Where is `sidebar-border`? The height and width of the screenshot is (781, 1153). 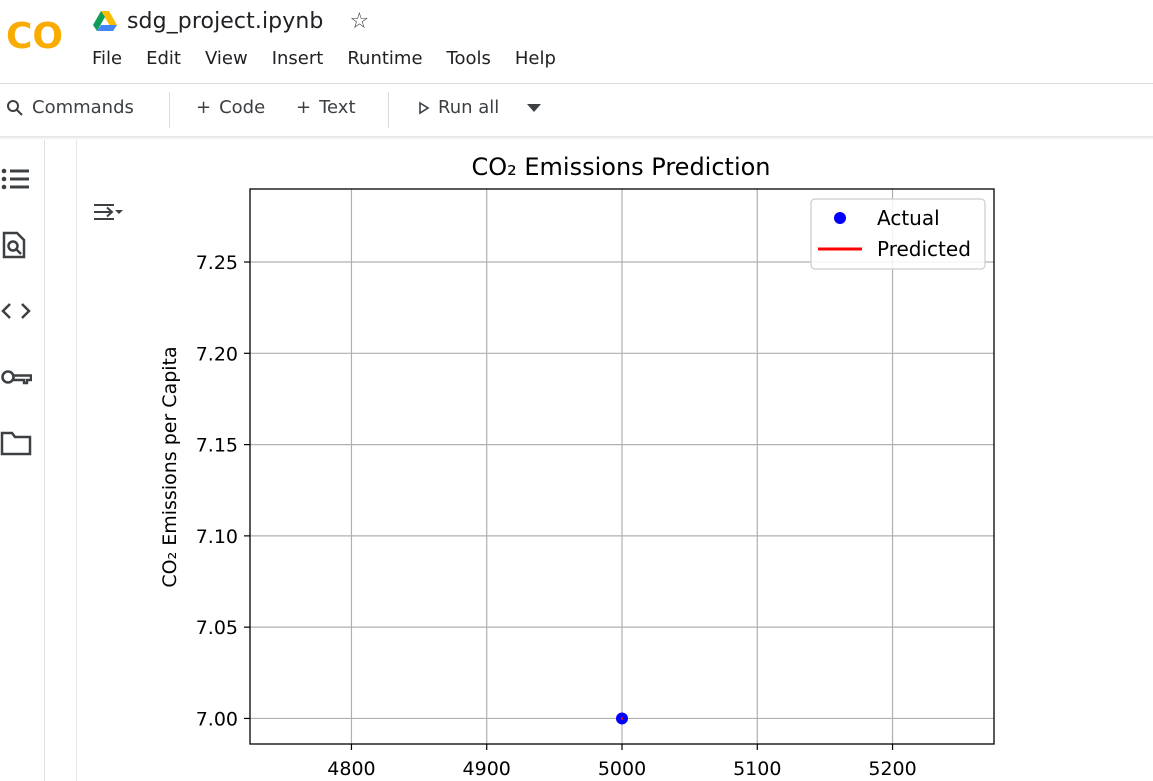 sidebar-border is located at coordinates (44, 460).